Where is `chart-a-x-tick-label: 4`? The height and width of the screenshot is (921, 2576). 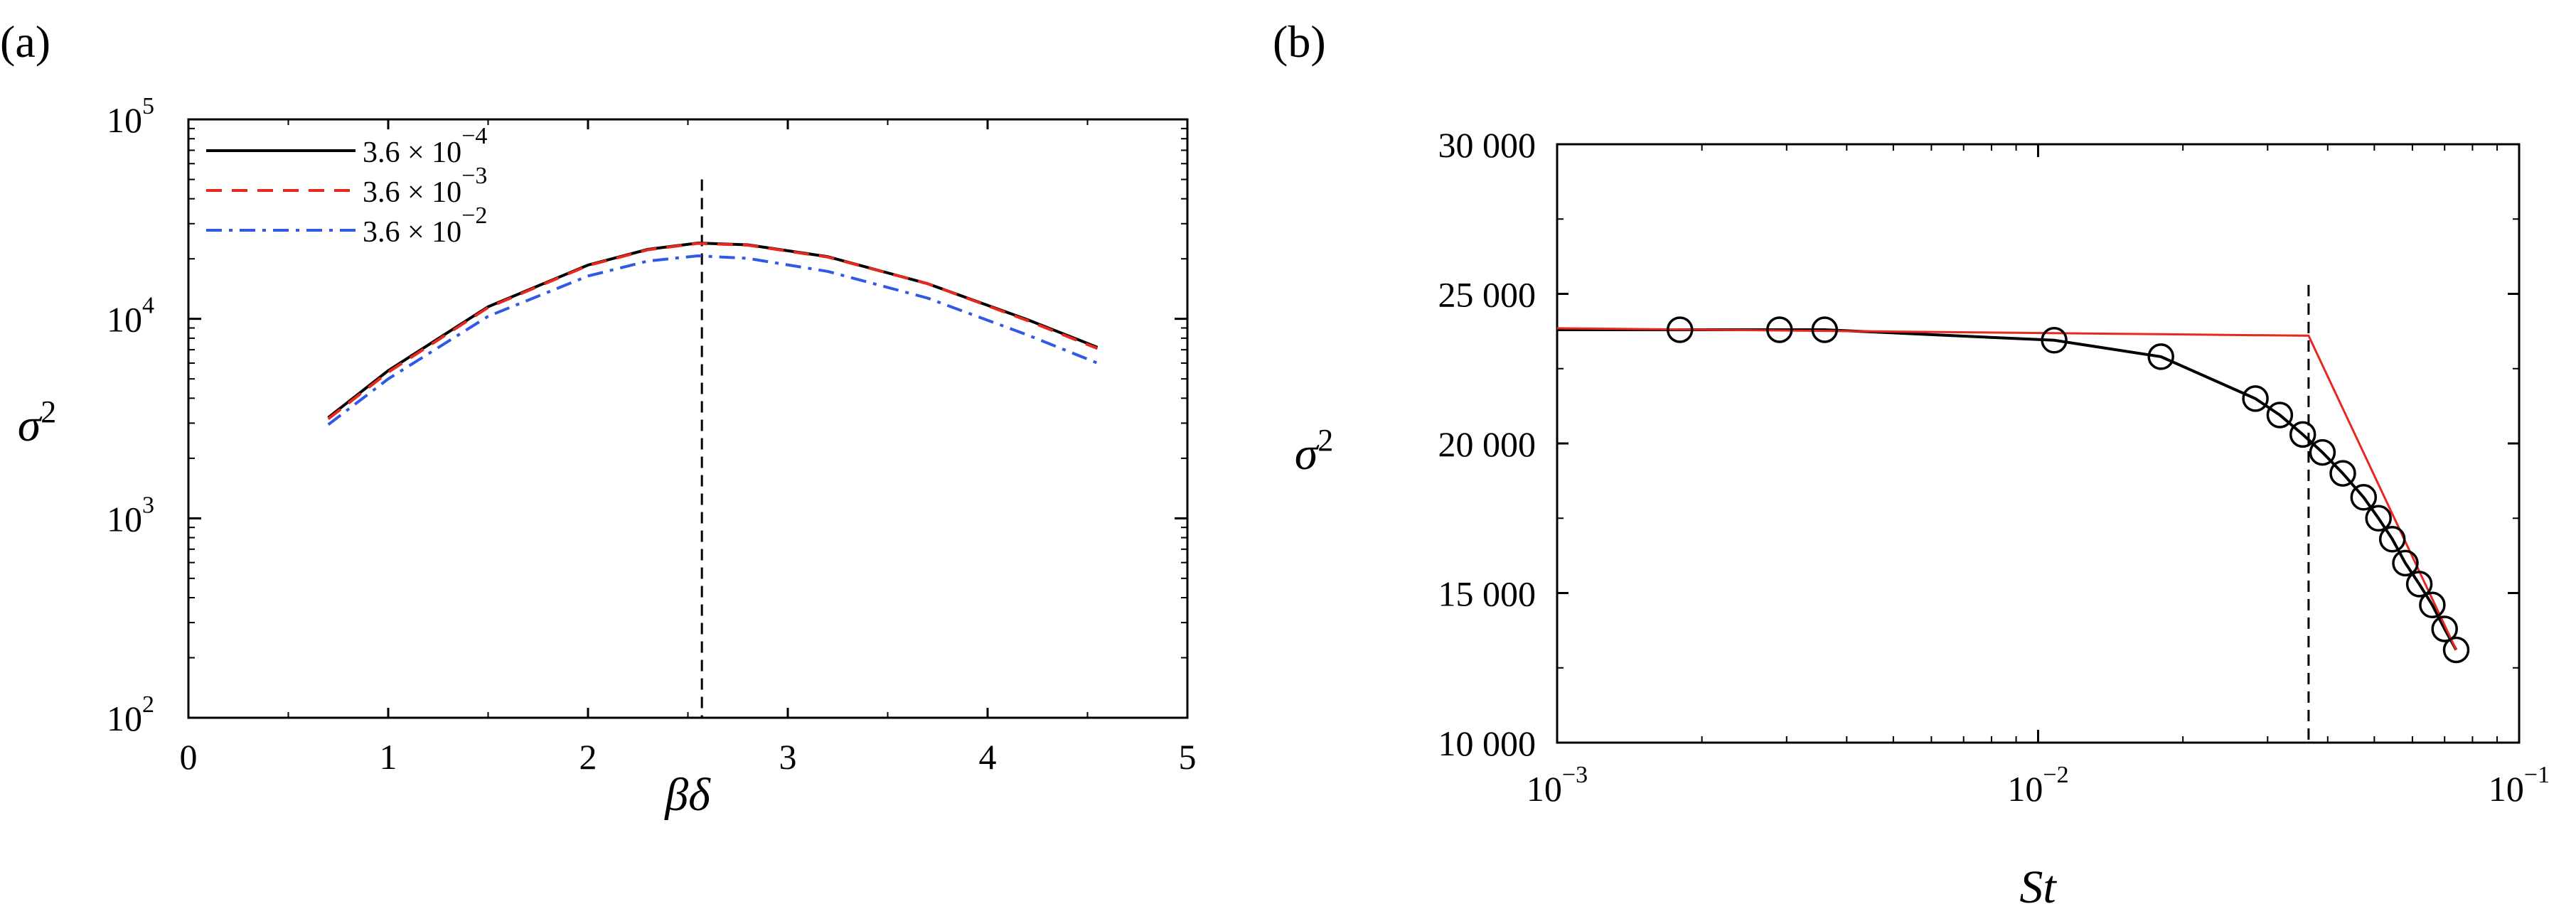
chart-a-x-tick-label: 4 is located at coordinates (988, 757).